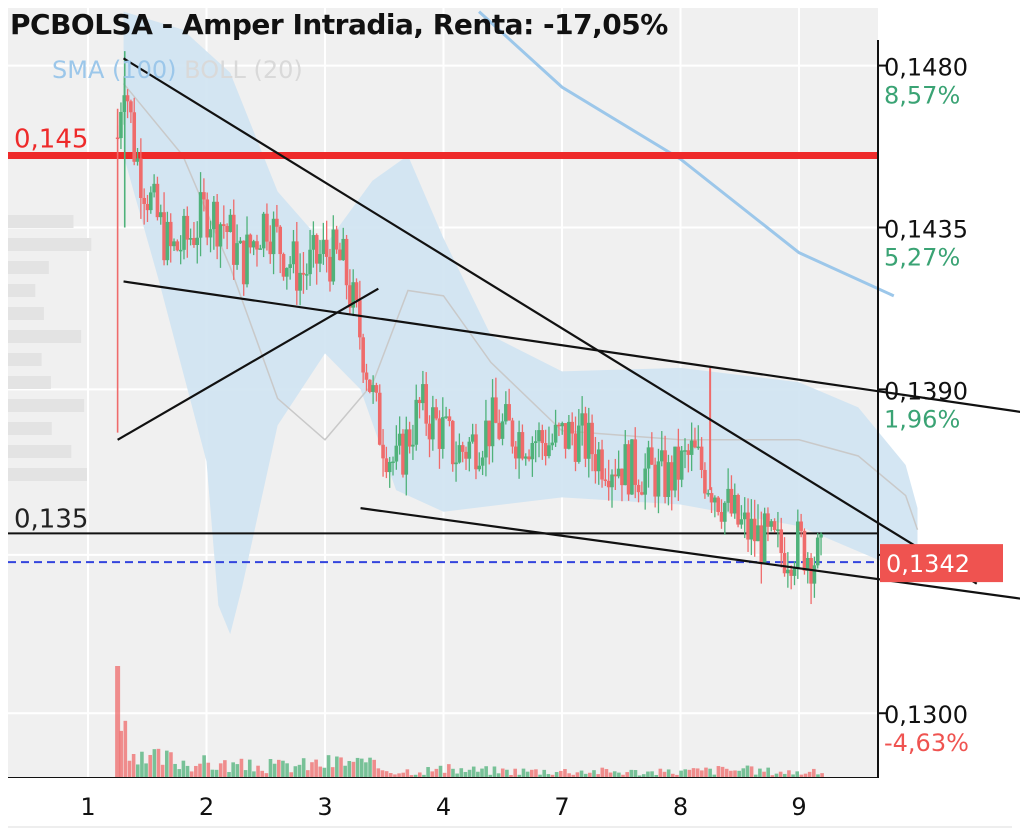  What do you see at coordinates (206, 807) in the screenshot?
I see `x-tick-label: 2` at bounding box center [206, 807].